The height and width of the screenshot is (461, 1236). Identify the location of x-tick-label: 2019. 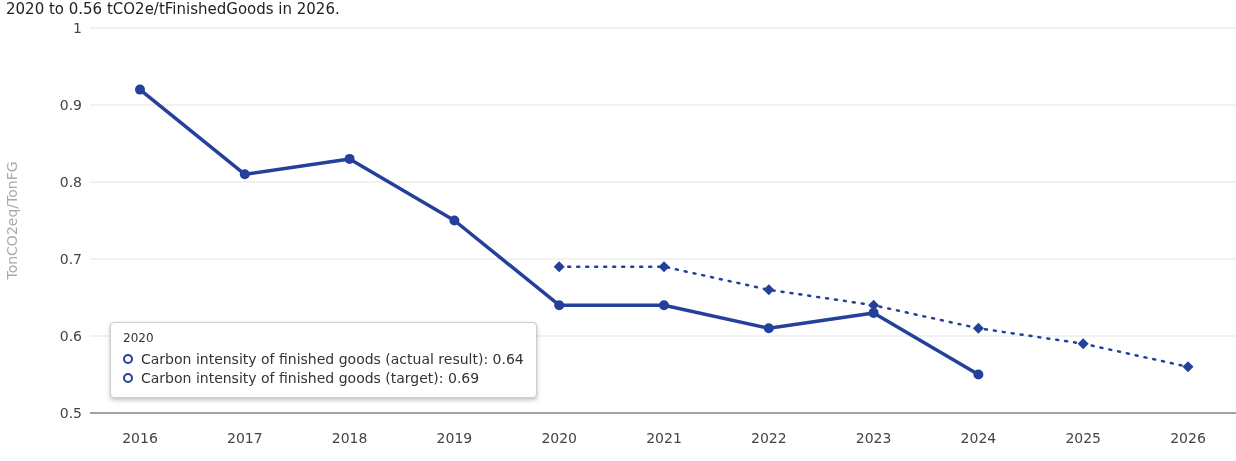
(454, 437).